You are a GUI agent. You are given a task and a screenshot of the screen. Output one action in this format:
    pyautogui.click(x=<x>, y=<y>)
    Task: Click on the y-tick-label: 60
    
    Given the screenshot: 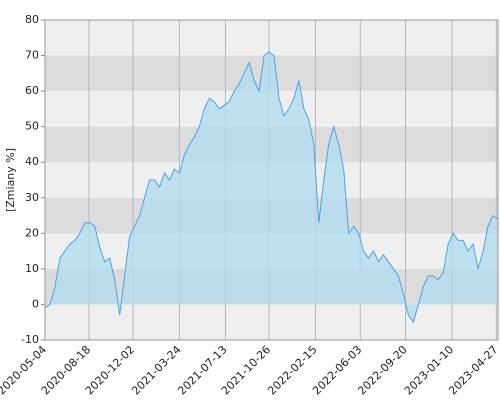 What is the action you would take?
    pyautogui.click(x=32, y=90)
    